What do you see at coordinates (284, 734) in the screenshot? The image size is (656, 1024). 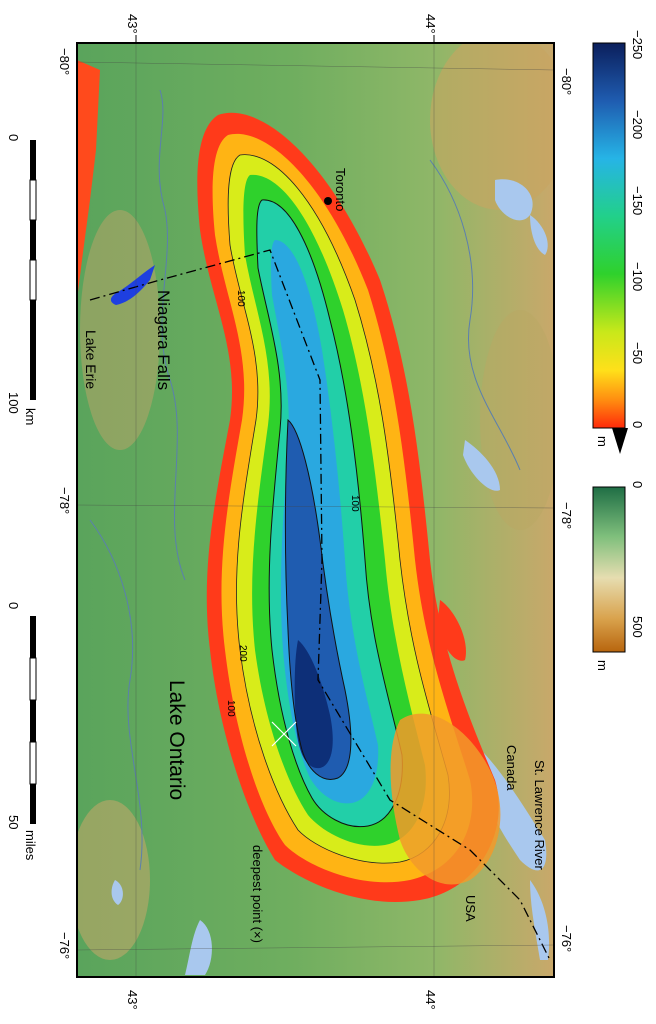 I see `deepest-point-marker` at bounding box center [284, 734].